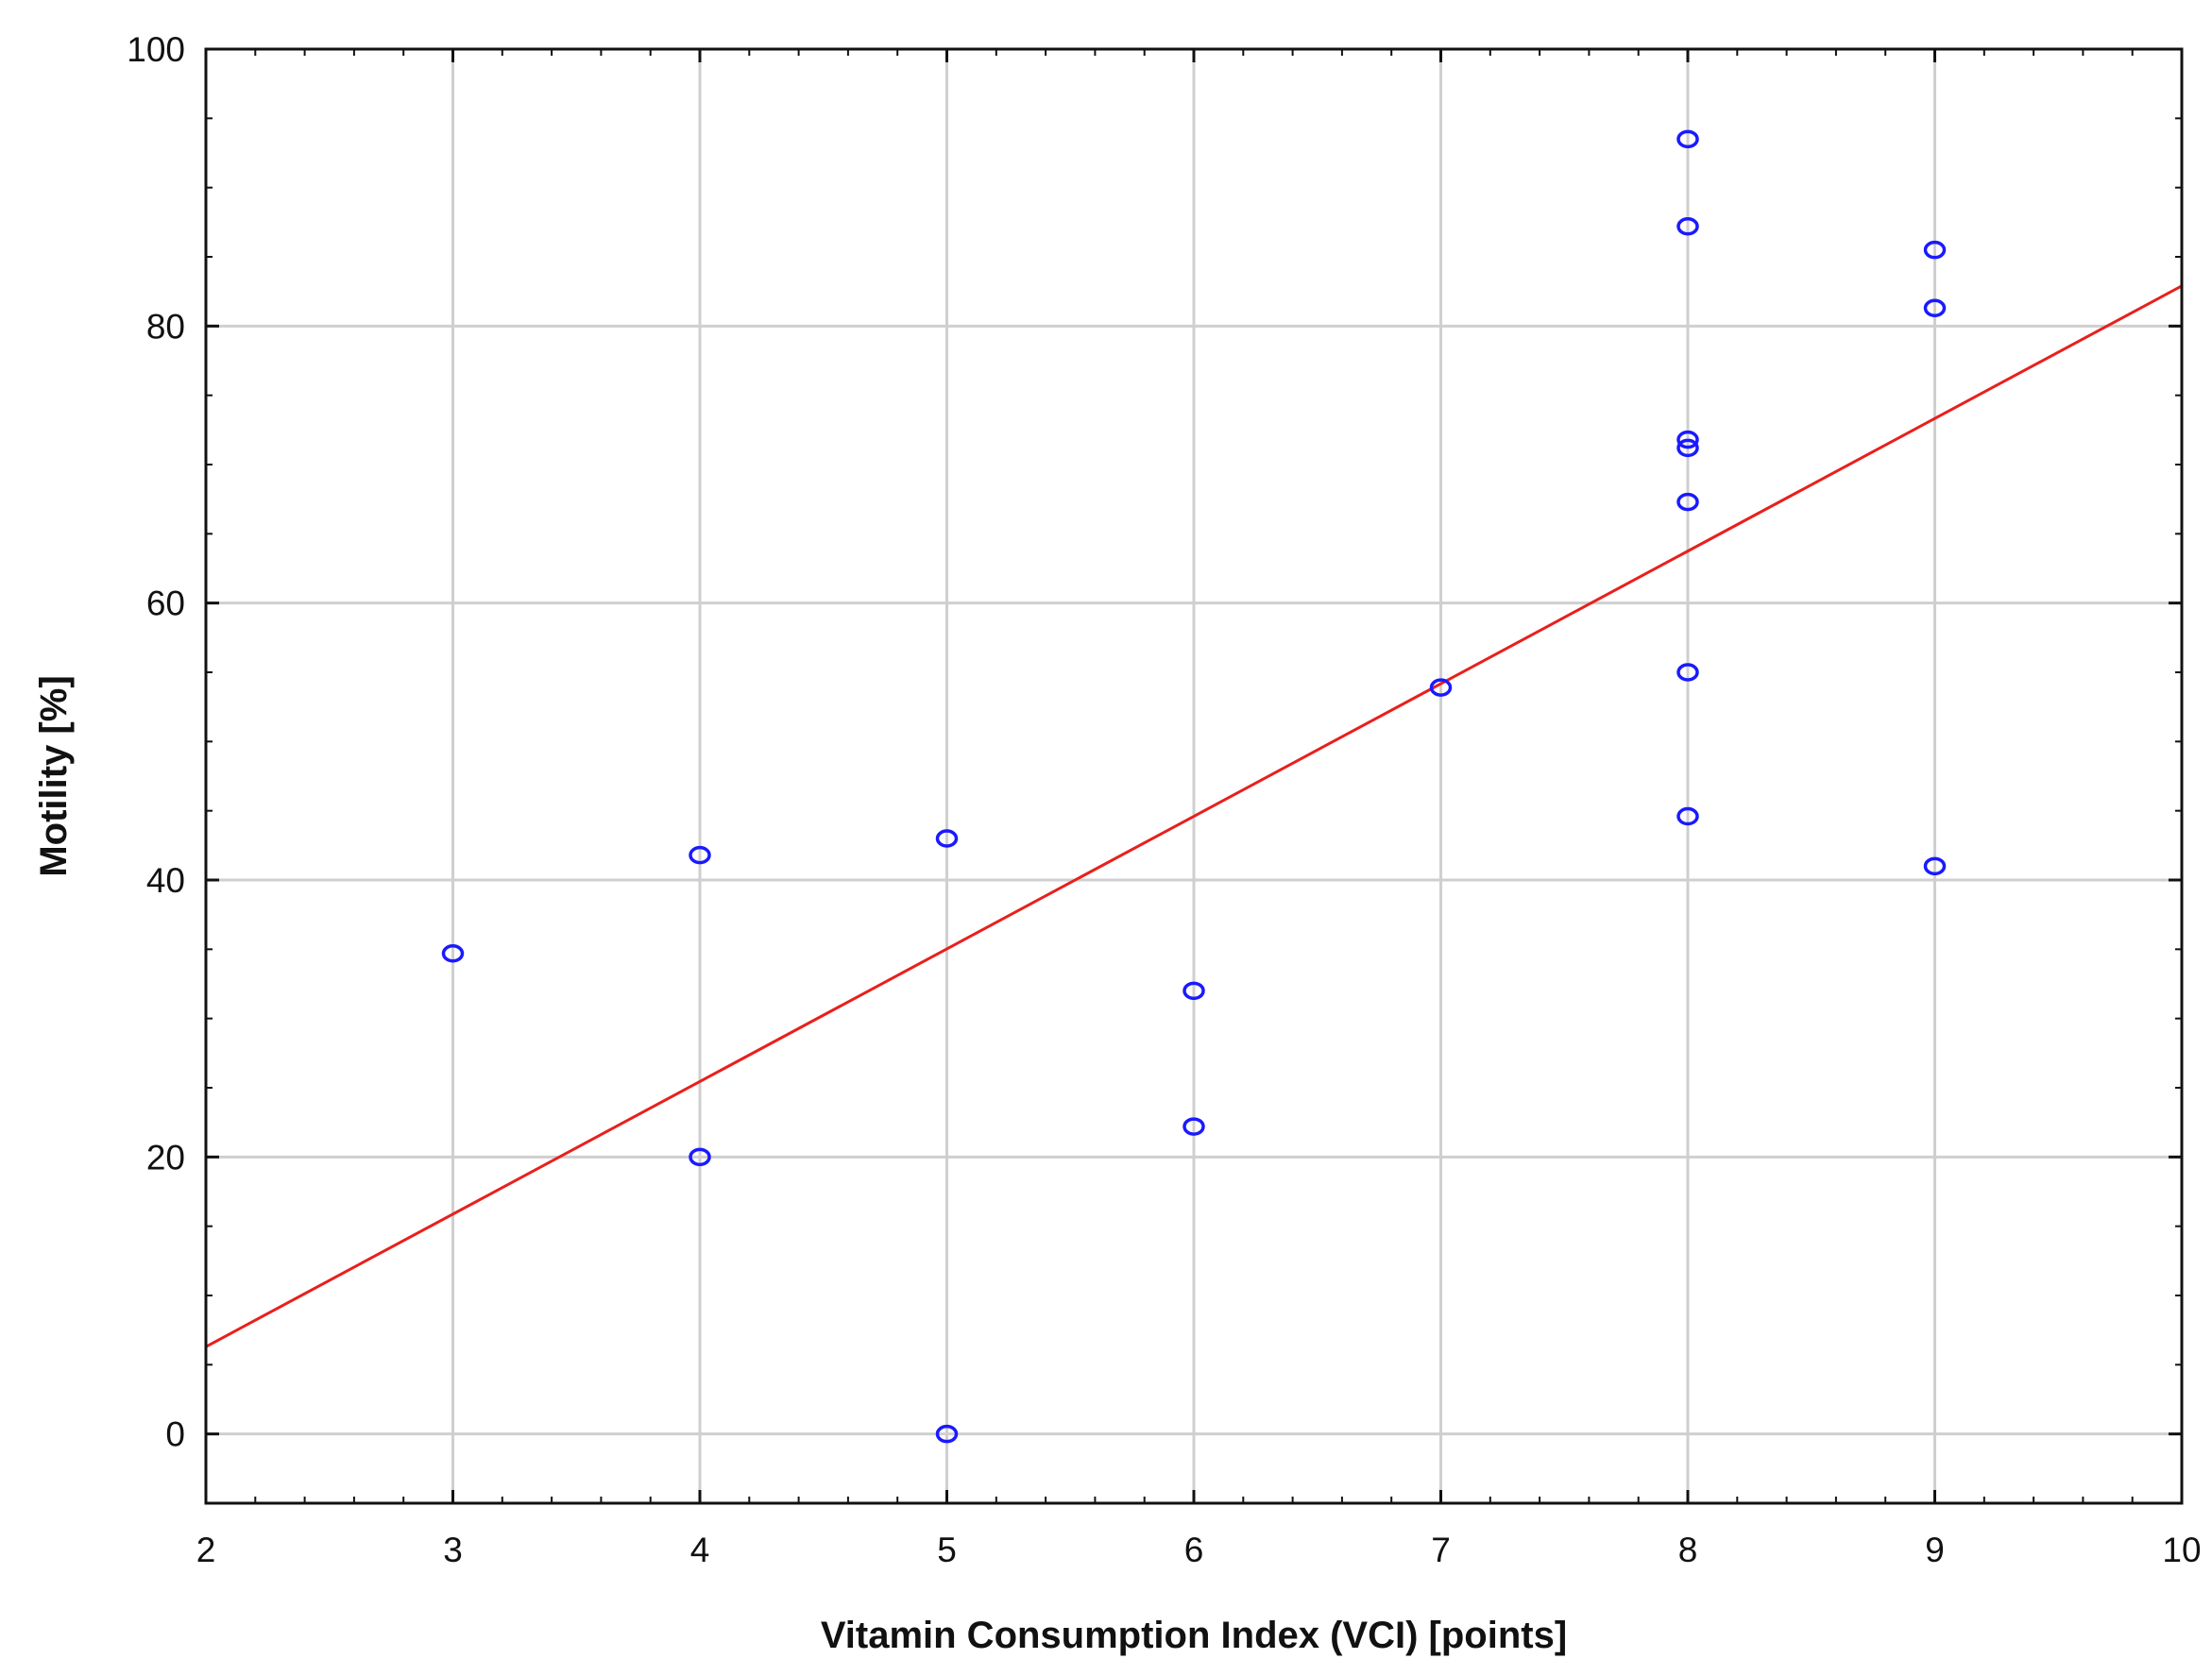 Image resolution: width=2212 pixels, height=1676 pixels. What do you see at coordinates (947, 1550) in the screenshot?
I see `x-tick-label: 5` at bounding box center [947, 1550].